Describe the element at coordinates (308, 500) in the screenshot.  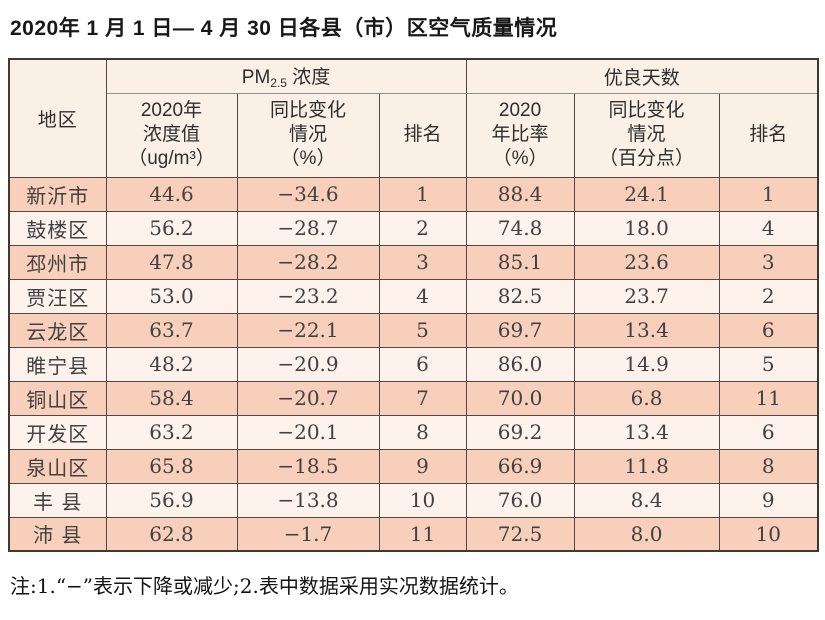
I see `cell-value: −13.8` at that location.